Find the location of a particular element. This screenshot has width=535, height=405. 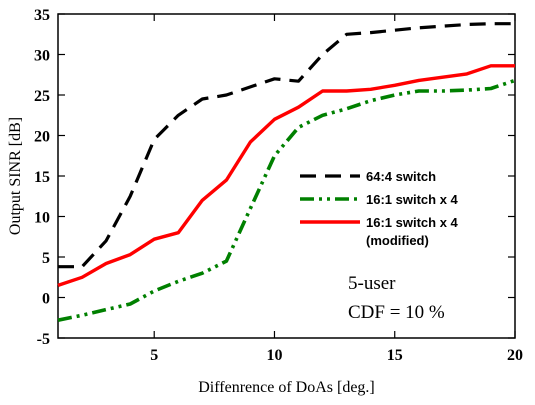

x-tick-label: 10 is located at coordinates (274, 355).